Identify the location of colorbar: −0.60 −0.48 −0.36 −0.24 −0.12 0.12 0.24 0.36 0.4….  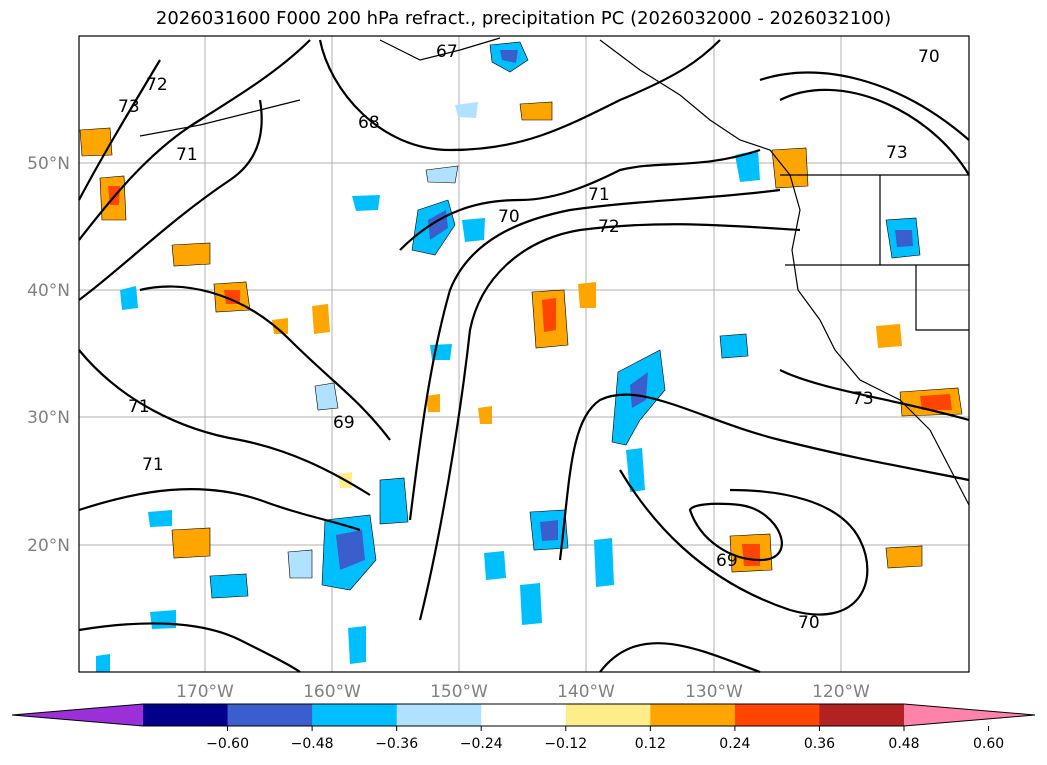
(523, 727).